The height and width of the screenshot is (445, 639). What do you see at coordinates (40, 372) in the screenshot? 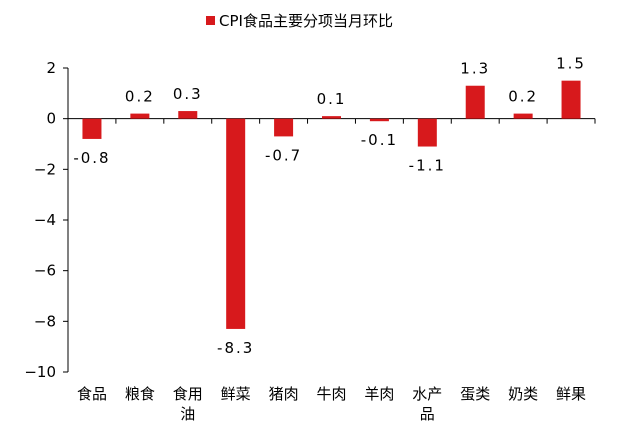
I see `y-tick-label: −10` at bounding box center [40, 372].